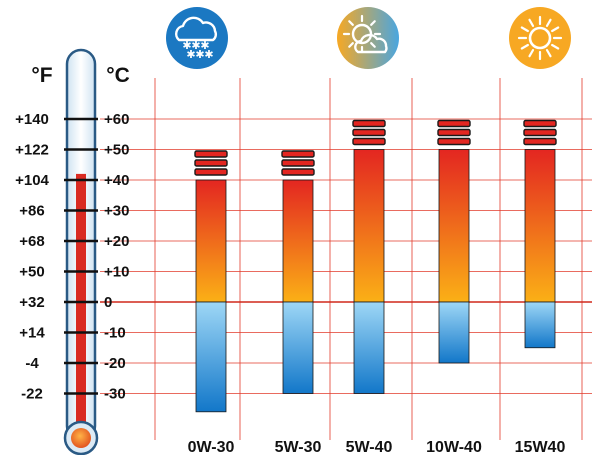 The height and width of the screenshot is (455, 592). Describe the element at coordinates (454, 447) in the screenshot. I see `category-label: 10W-40` at that location.